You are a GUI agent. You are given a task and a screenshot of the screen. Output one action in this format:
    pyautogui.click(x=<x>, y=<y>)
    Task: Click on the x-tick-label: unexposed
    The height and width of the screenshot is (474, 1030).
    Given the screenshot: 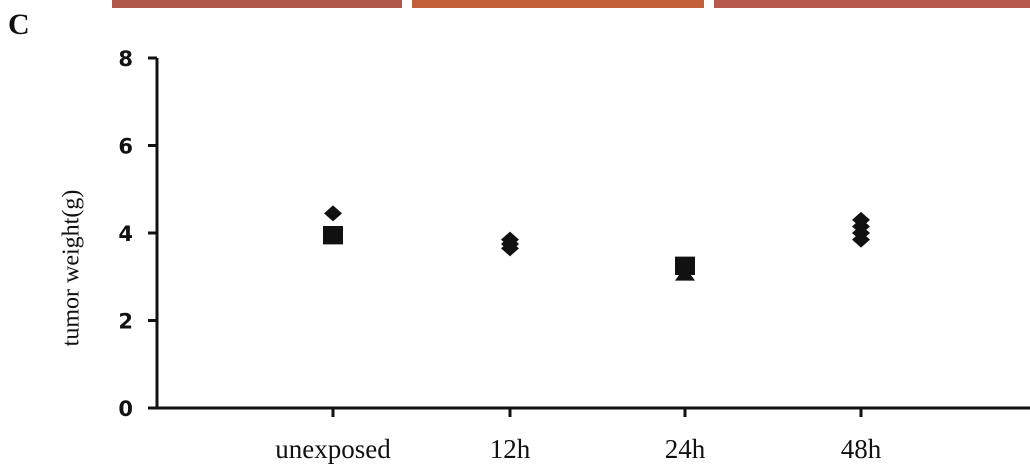 What is the action you would take?
    pyautogui.click(x=333, y=449)
    